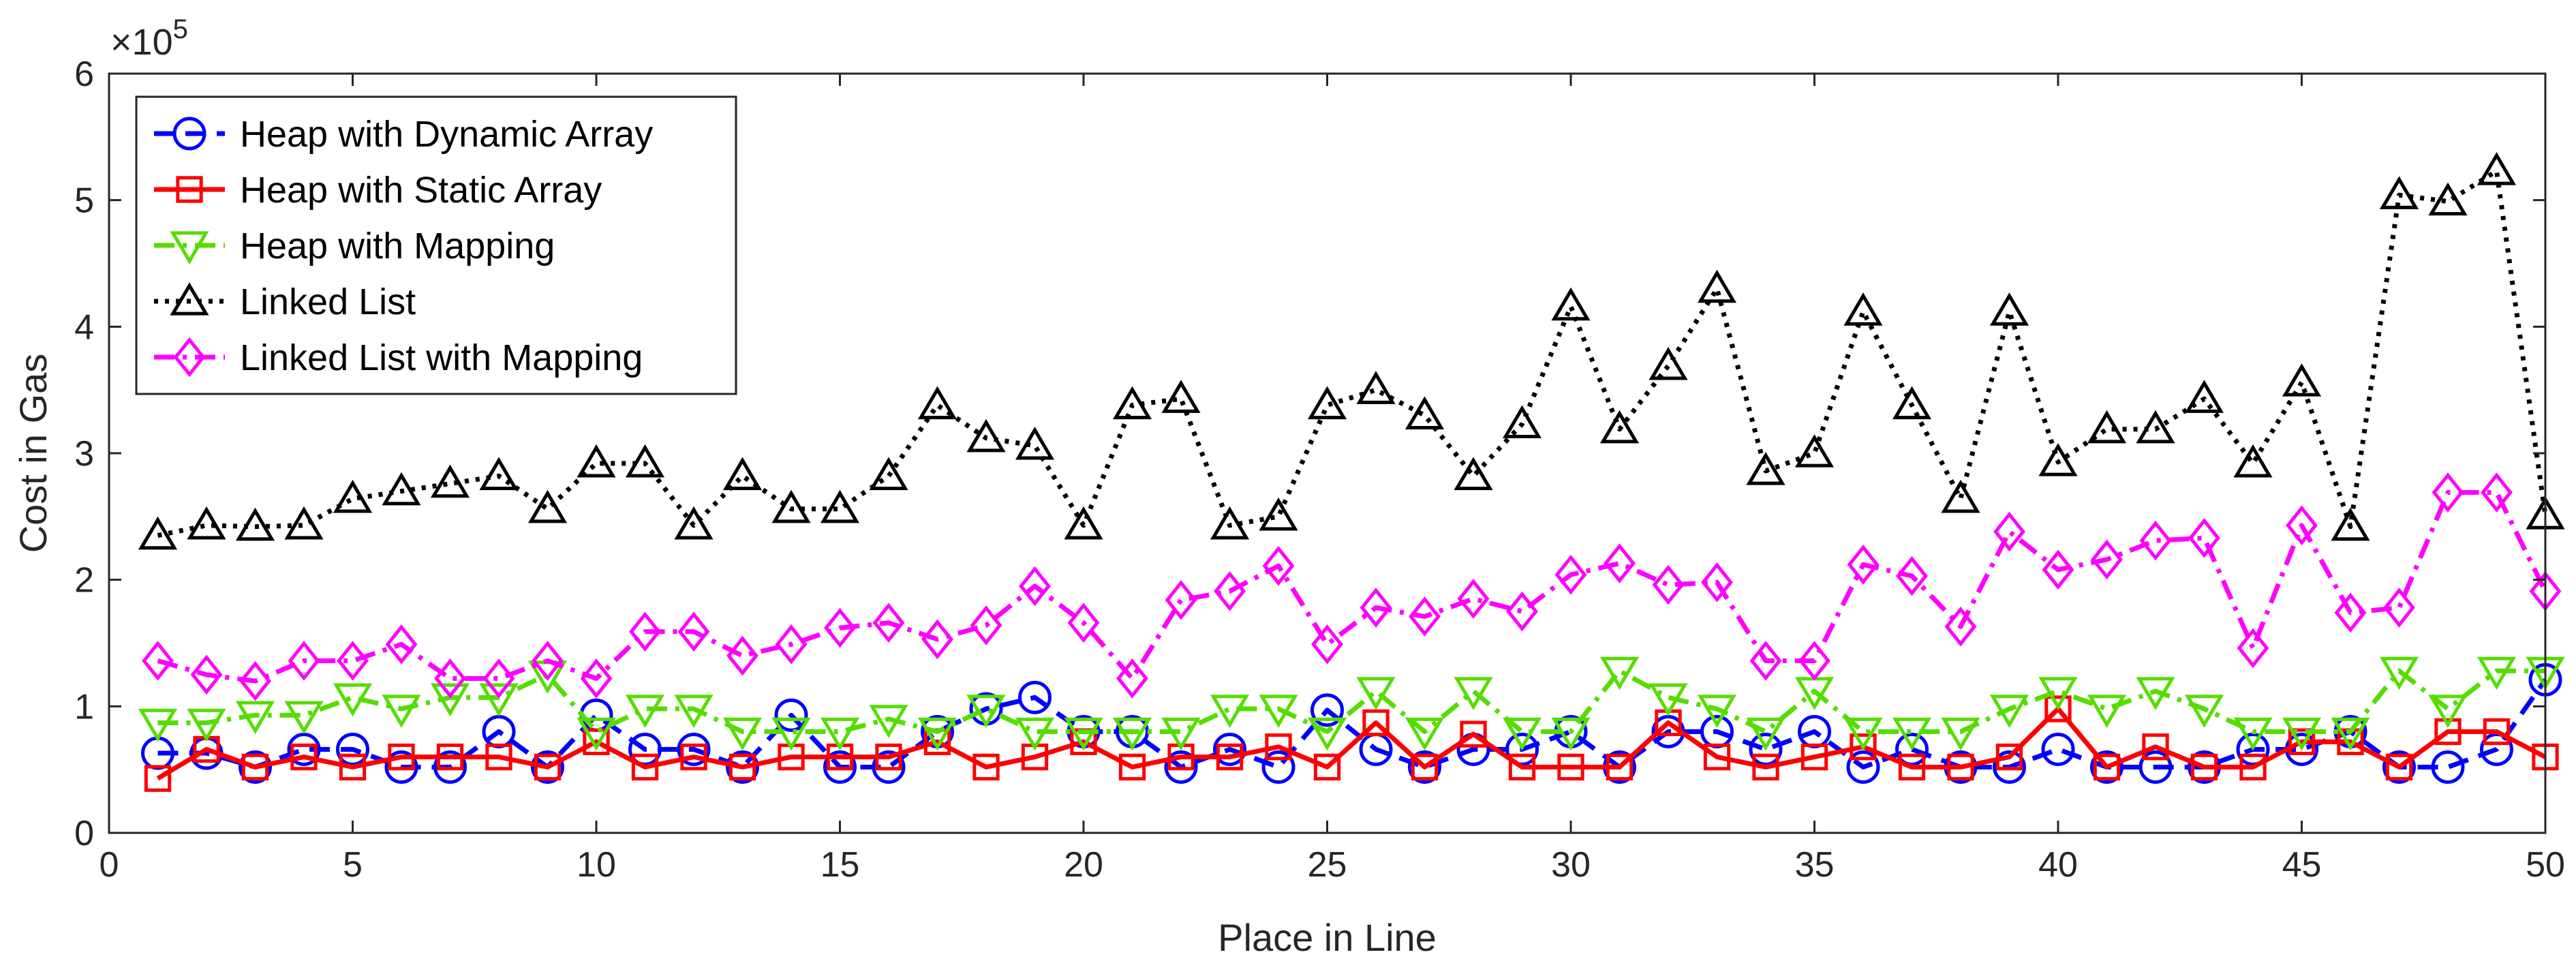  What do you see at coordinates (1815, 865) in the screenshot?
I see `x-tick-label: 35` at bounding box center [1815, 865].